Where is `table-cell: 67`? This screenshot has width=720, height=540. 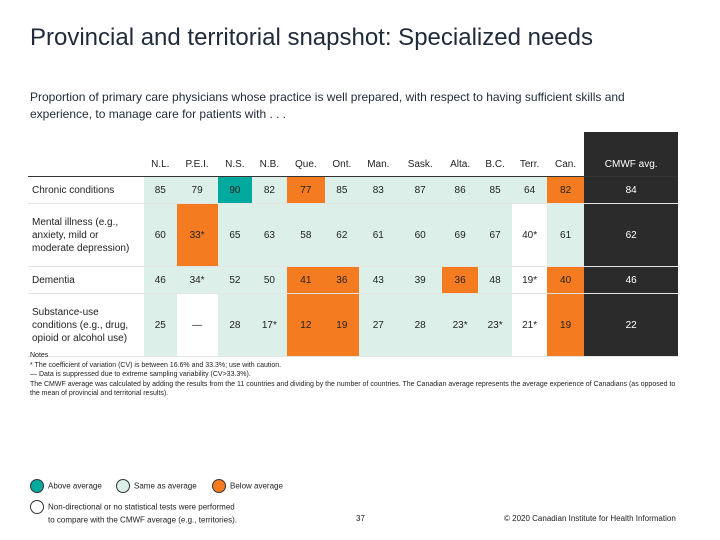 table-cell: 67 is located at coordinates (495, 235).